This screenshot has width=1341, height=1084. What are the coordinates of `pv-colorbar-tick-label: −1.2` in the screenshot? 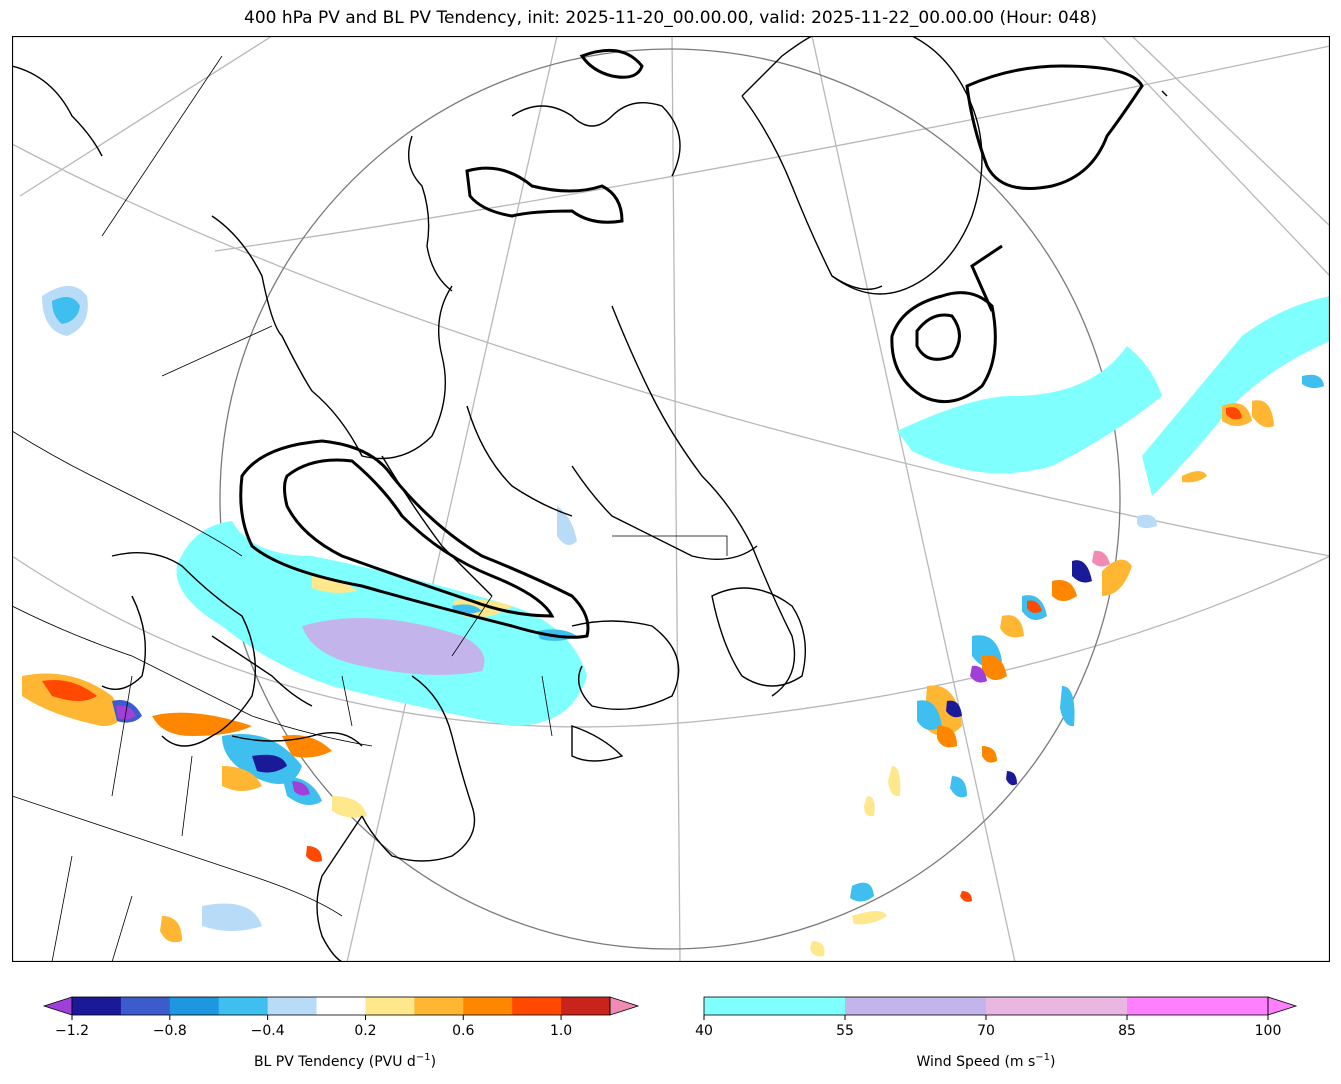 It's located at (72, 1031).